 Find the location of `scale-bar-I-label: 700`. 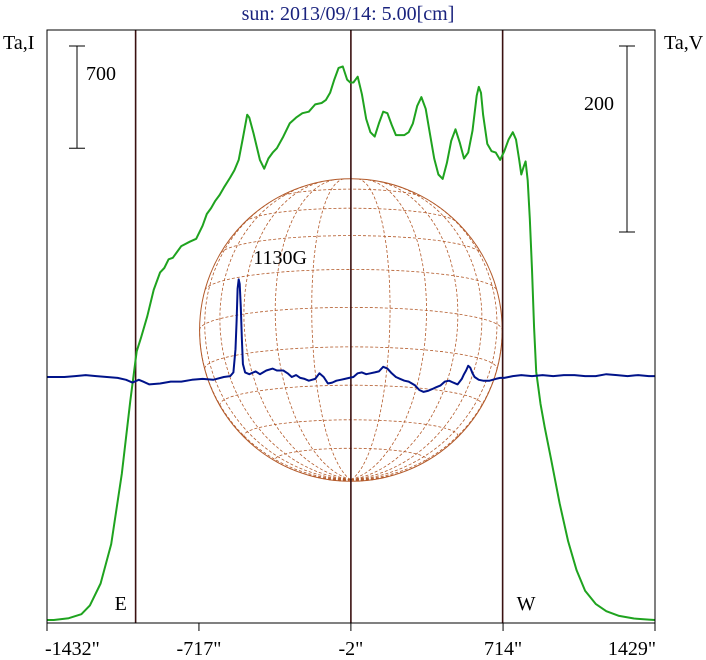

scale-bar-I-label: 700 is located at coordinates (101, 74).